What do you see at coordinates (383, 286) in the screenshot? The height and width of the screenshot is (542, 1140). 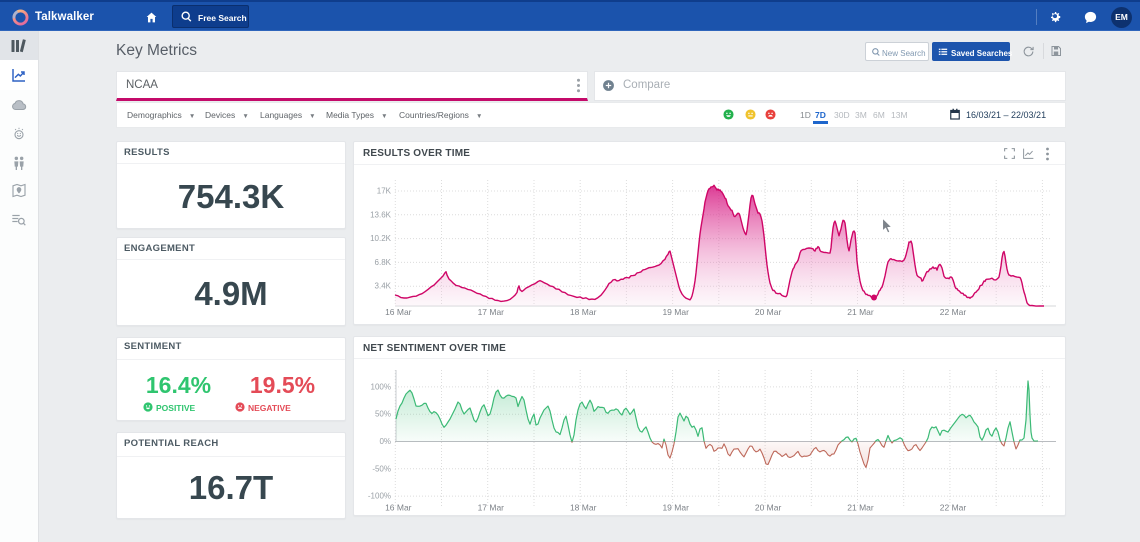 I see `svg-text: 3.4K` at bounding box center [383, 286].